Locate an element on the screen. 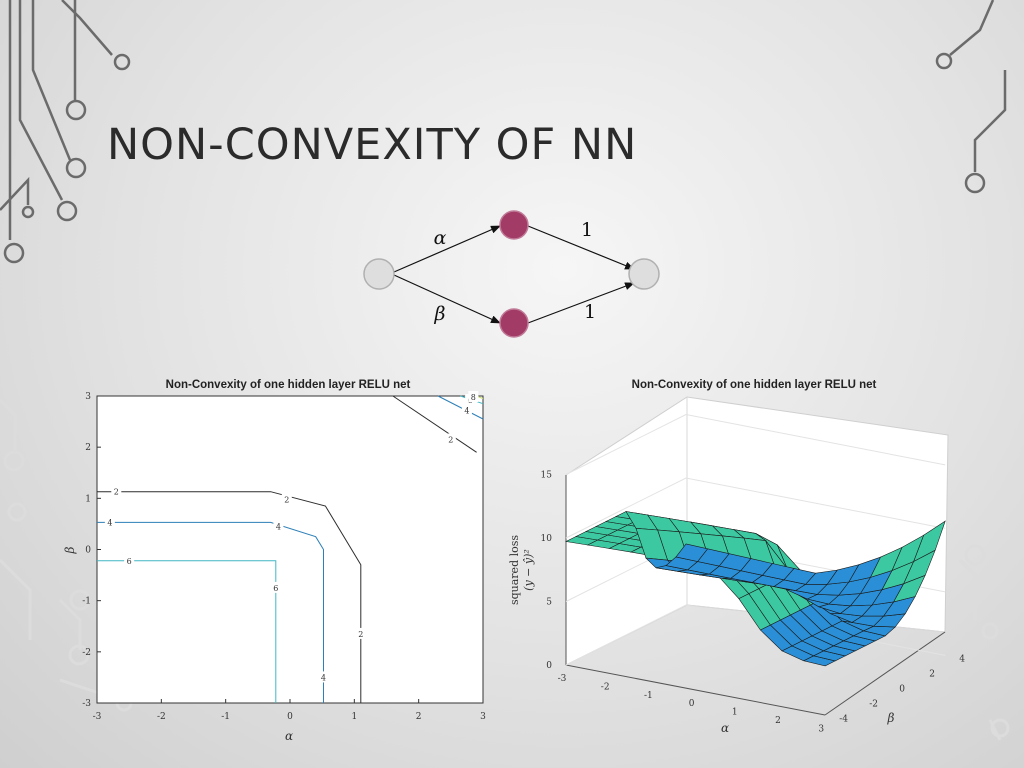  hidden-node-bottom is located at coordinates (514, 323).